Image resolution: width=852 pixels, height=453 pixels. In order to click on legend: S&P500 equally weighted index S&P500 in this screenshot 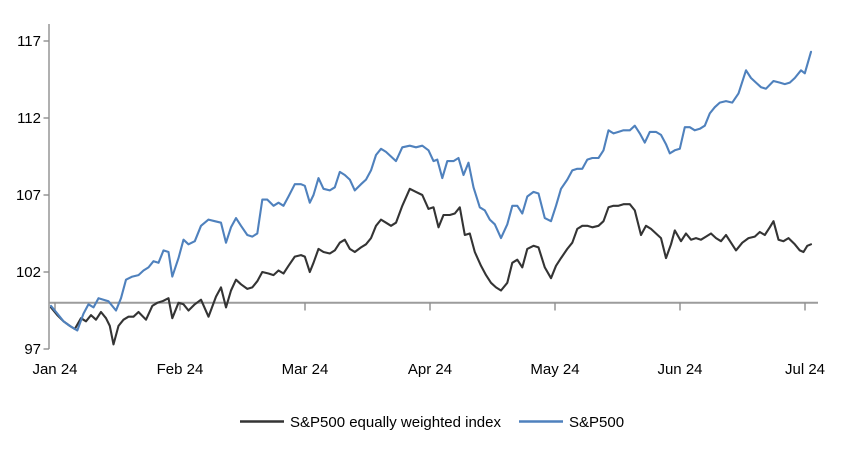, I will do `click(432, 422)`.